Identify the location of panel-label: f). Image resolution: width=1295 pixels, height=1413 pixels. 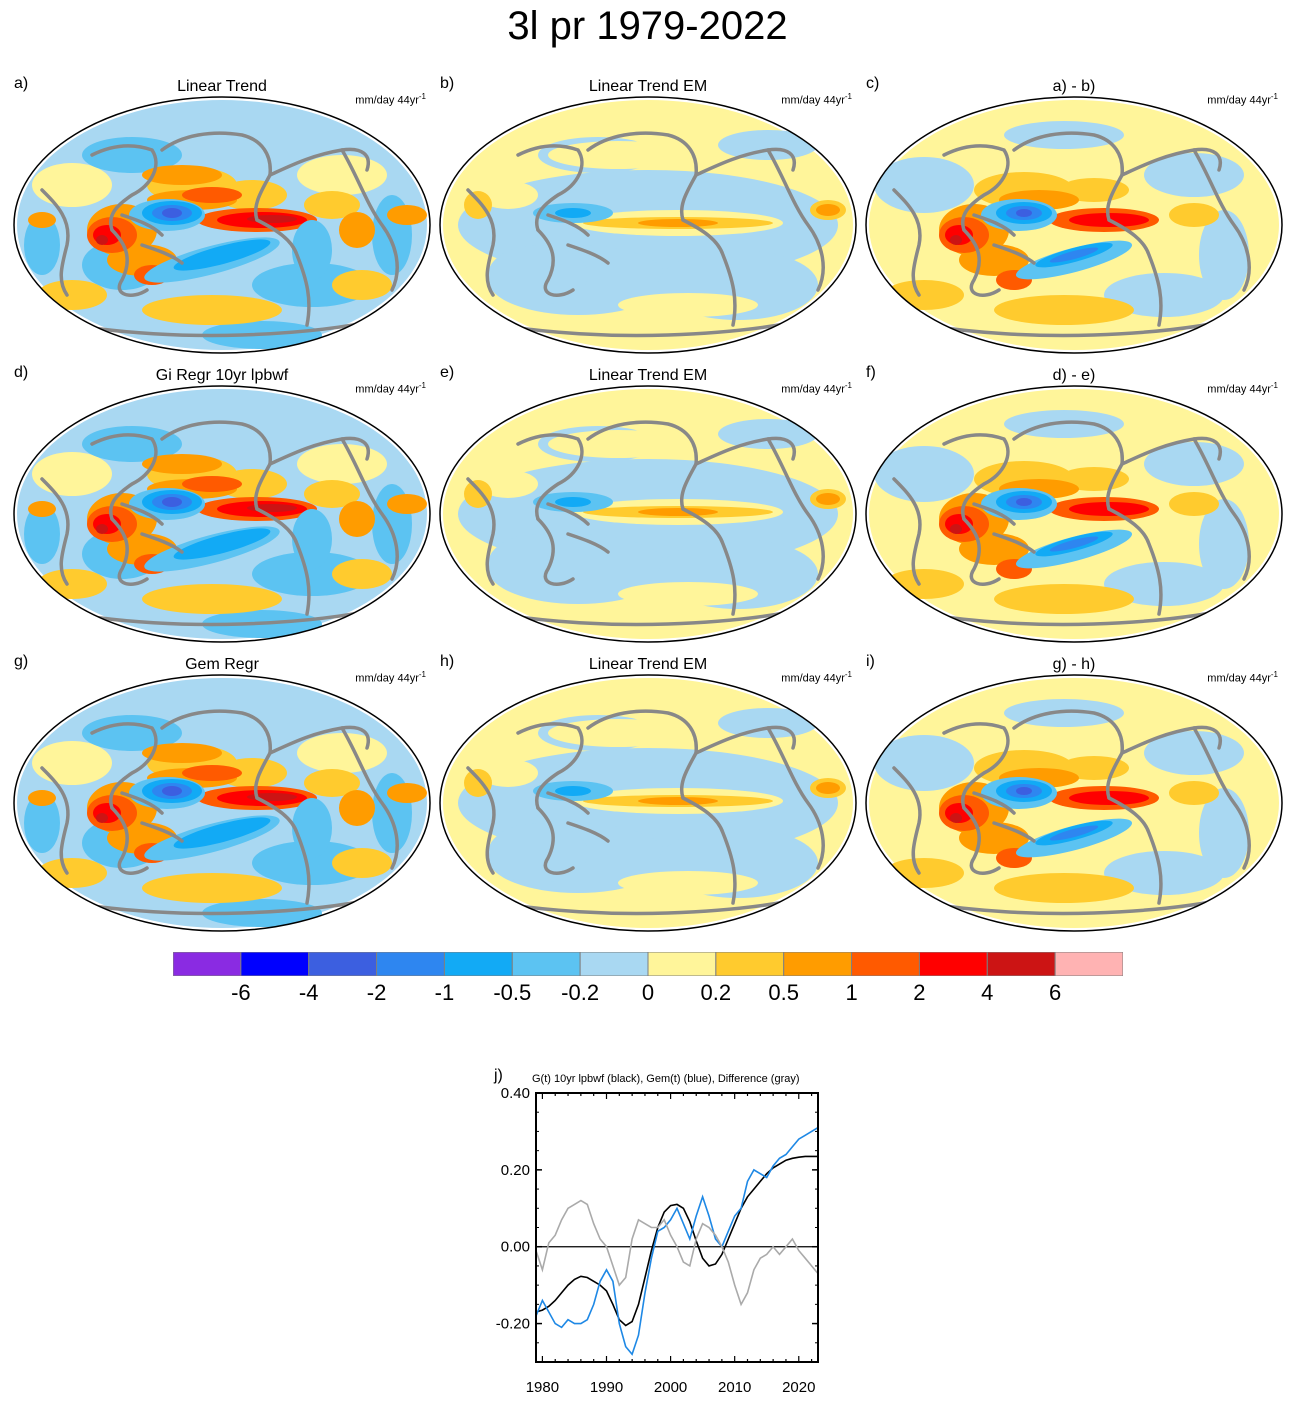
(871, 372).